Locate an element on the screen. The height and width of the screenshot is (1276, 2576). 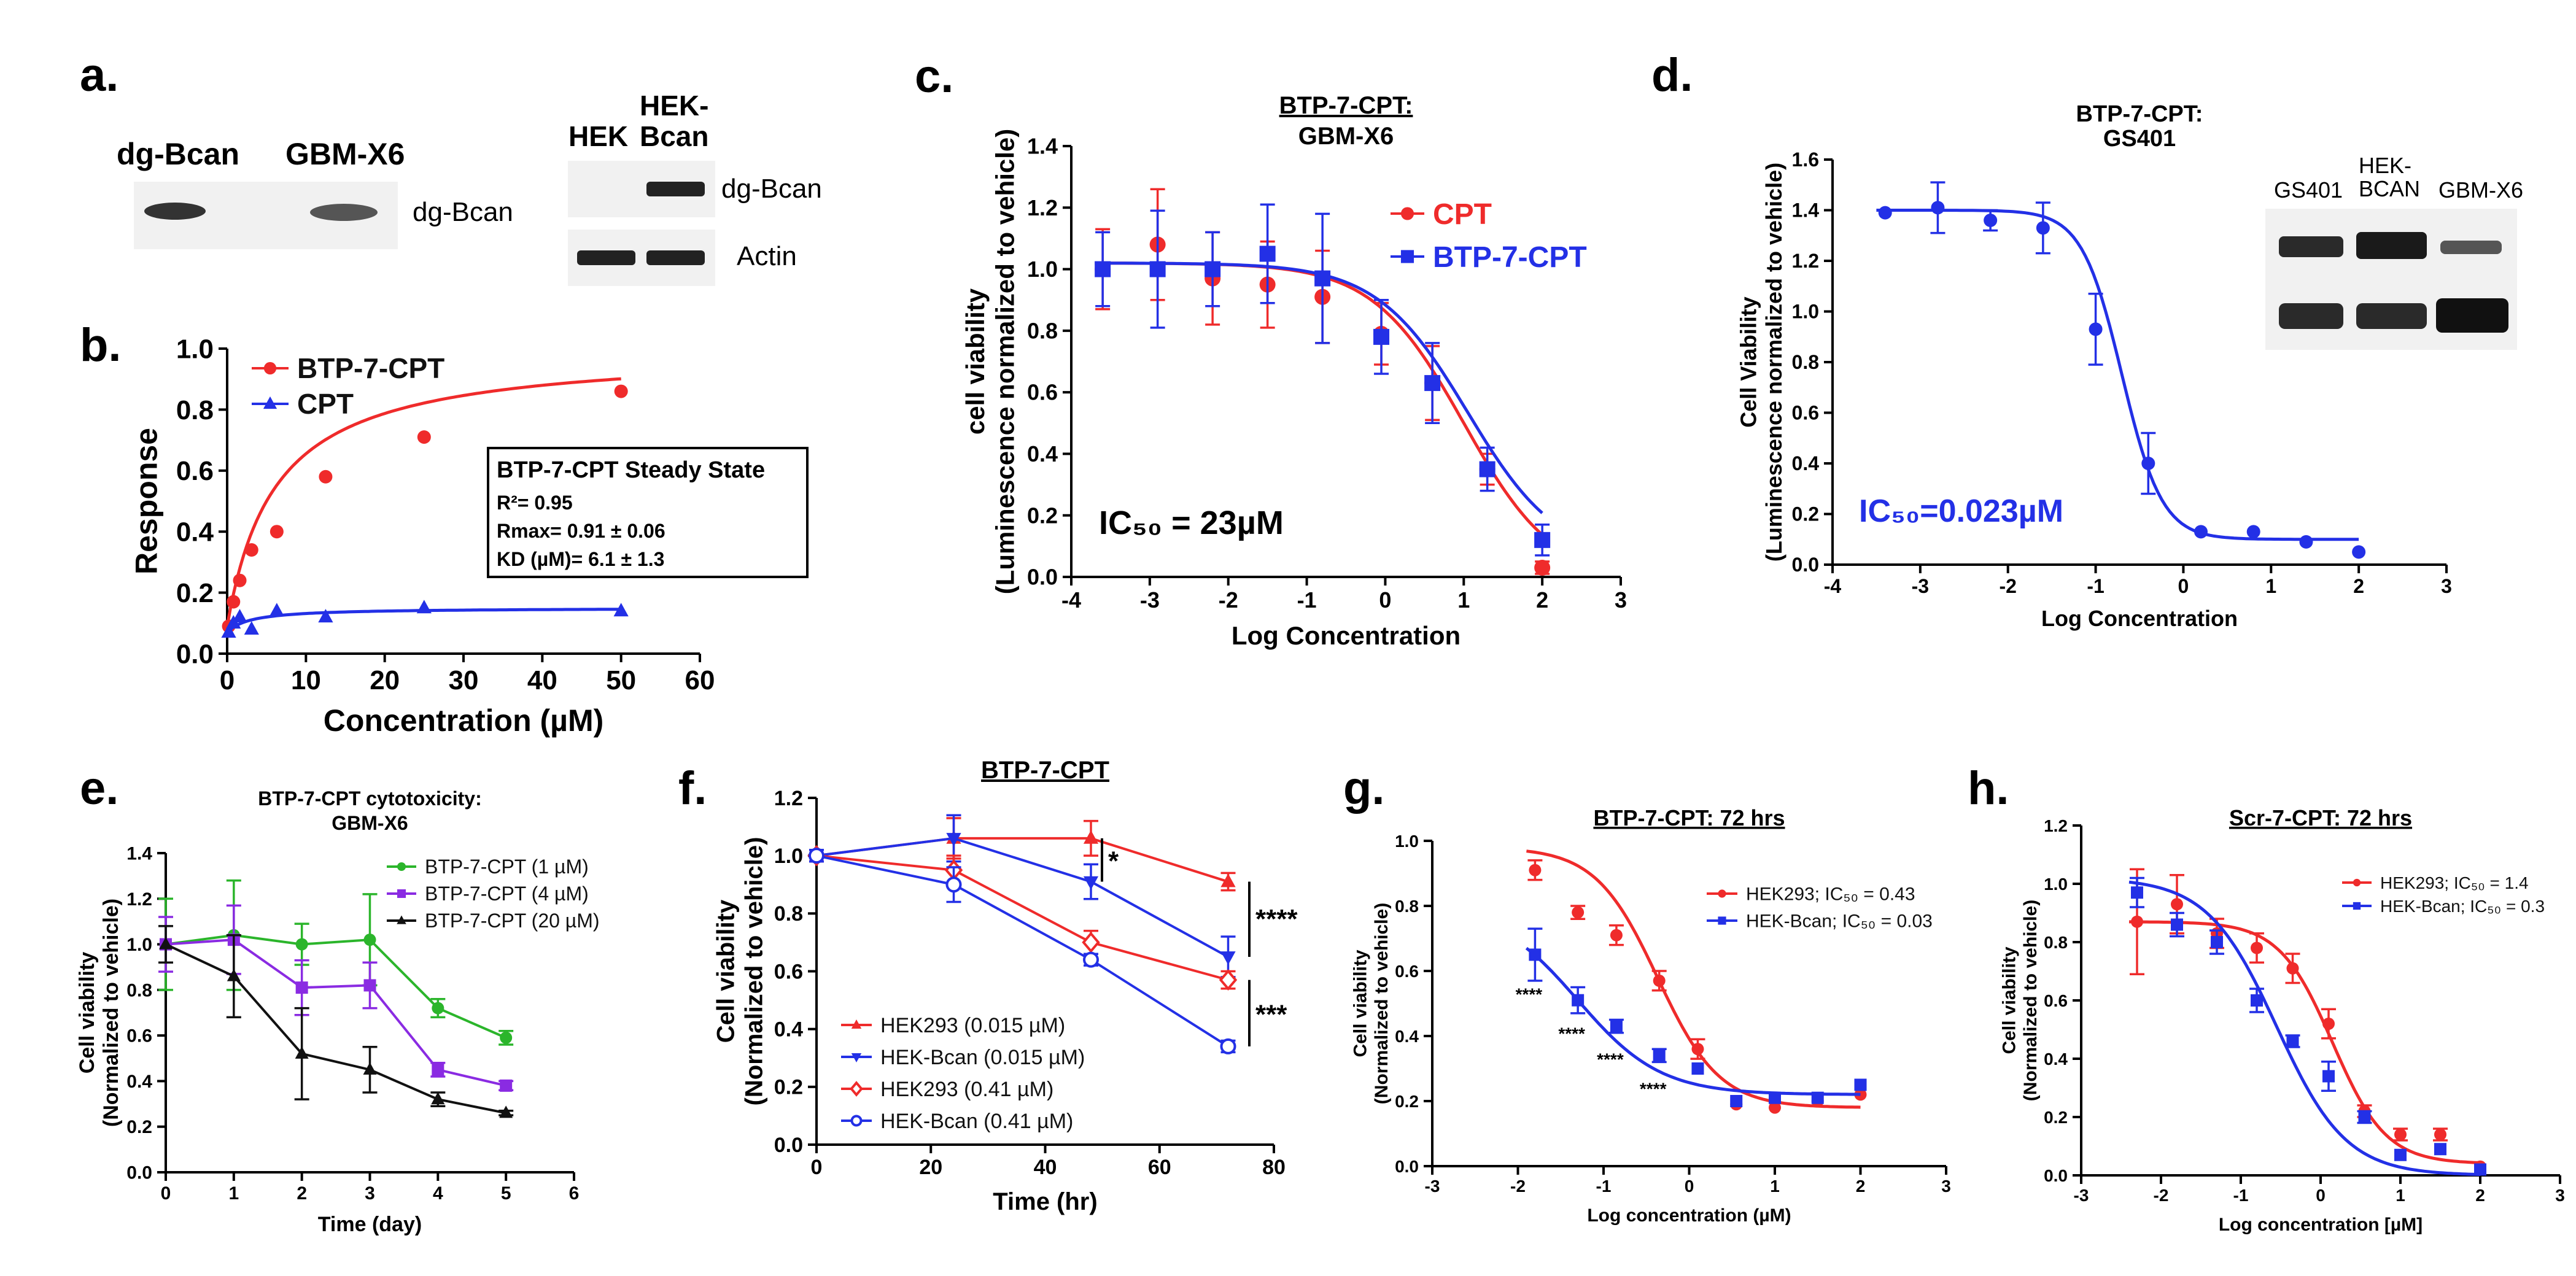
panel-c-x-tick-label: -4 is located at coordinates (1071, 600).